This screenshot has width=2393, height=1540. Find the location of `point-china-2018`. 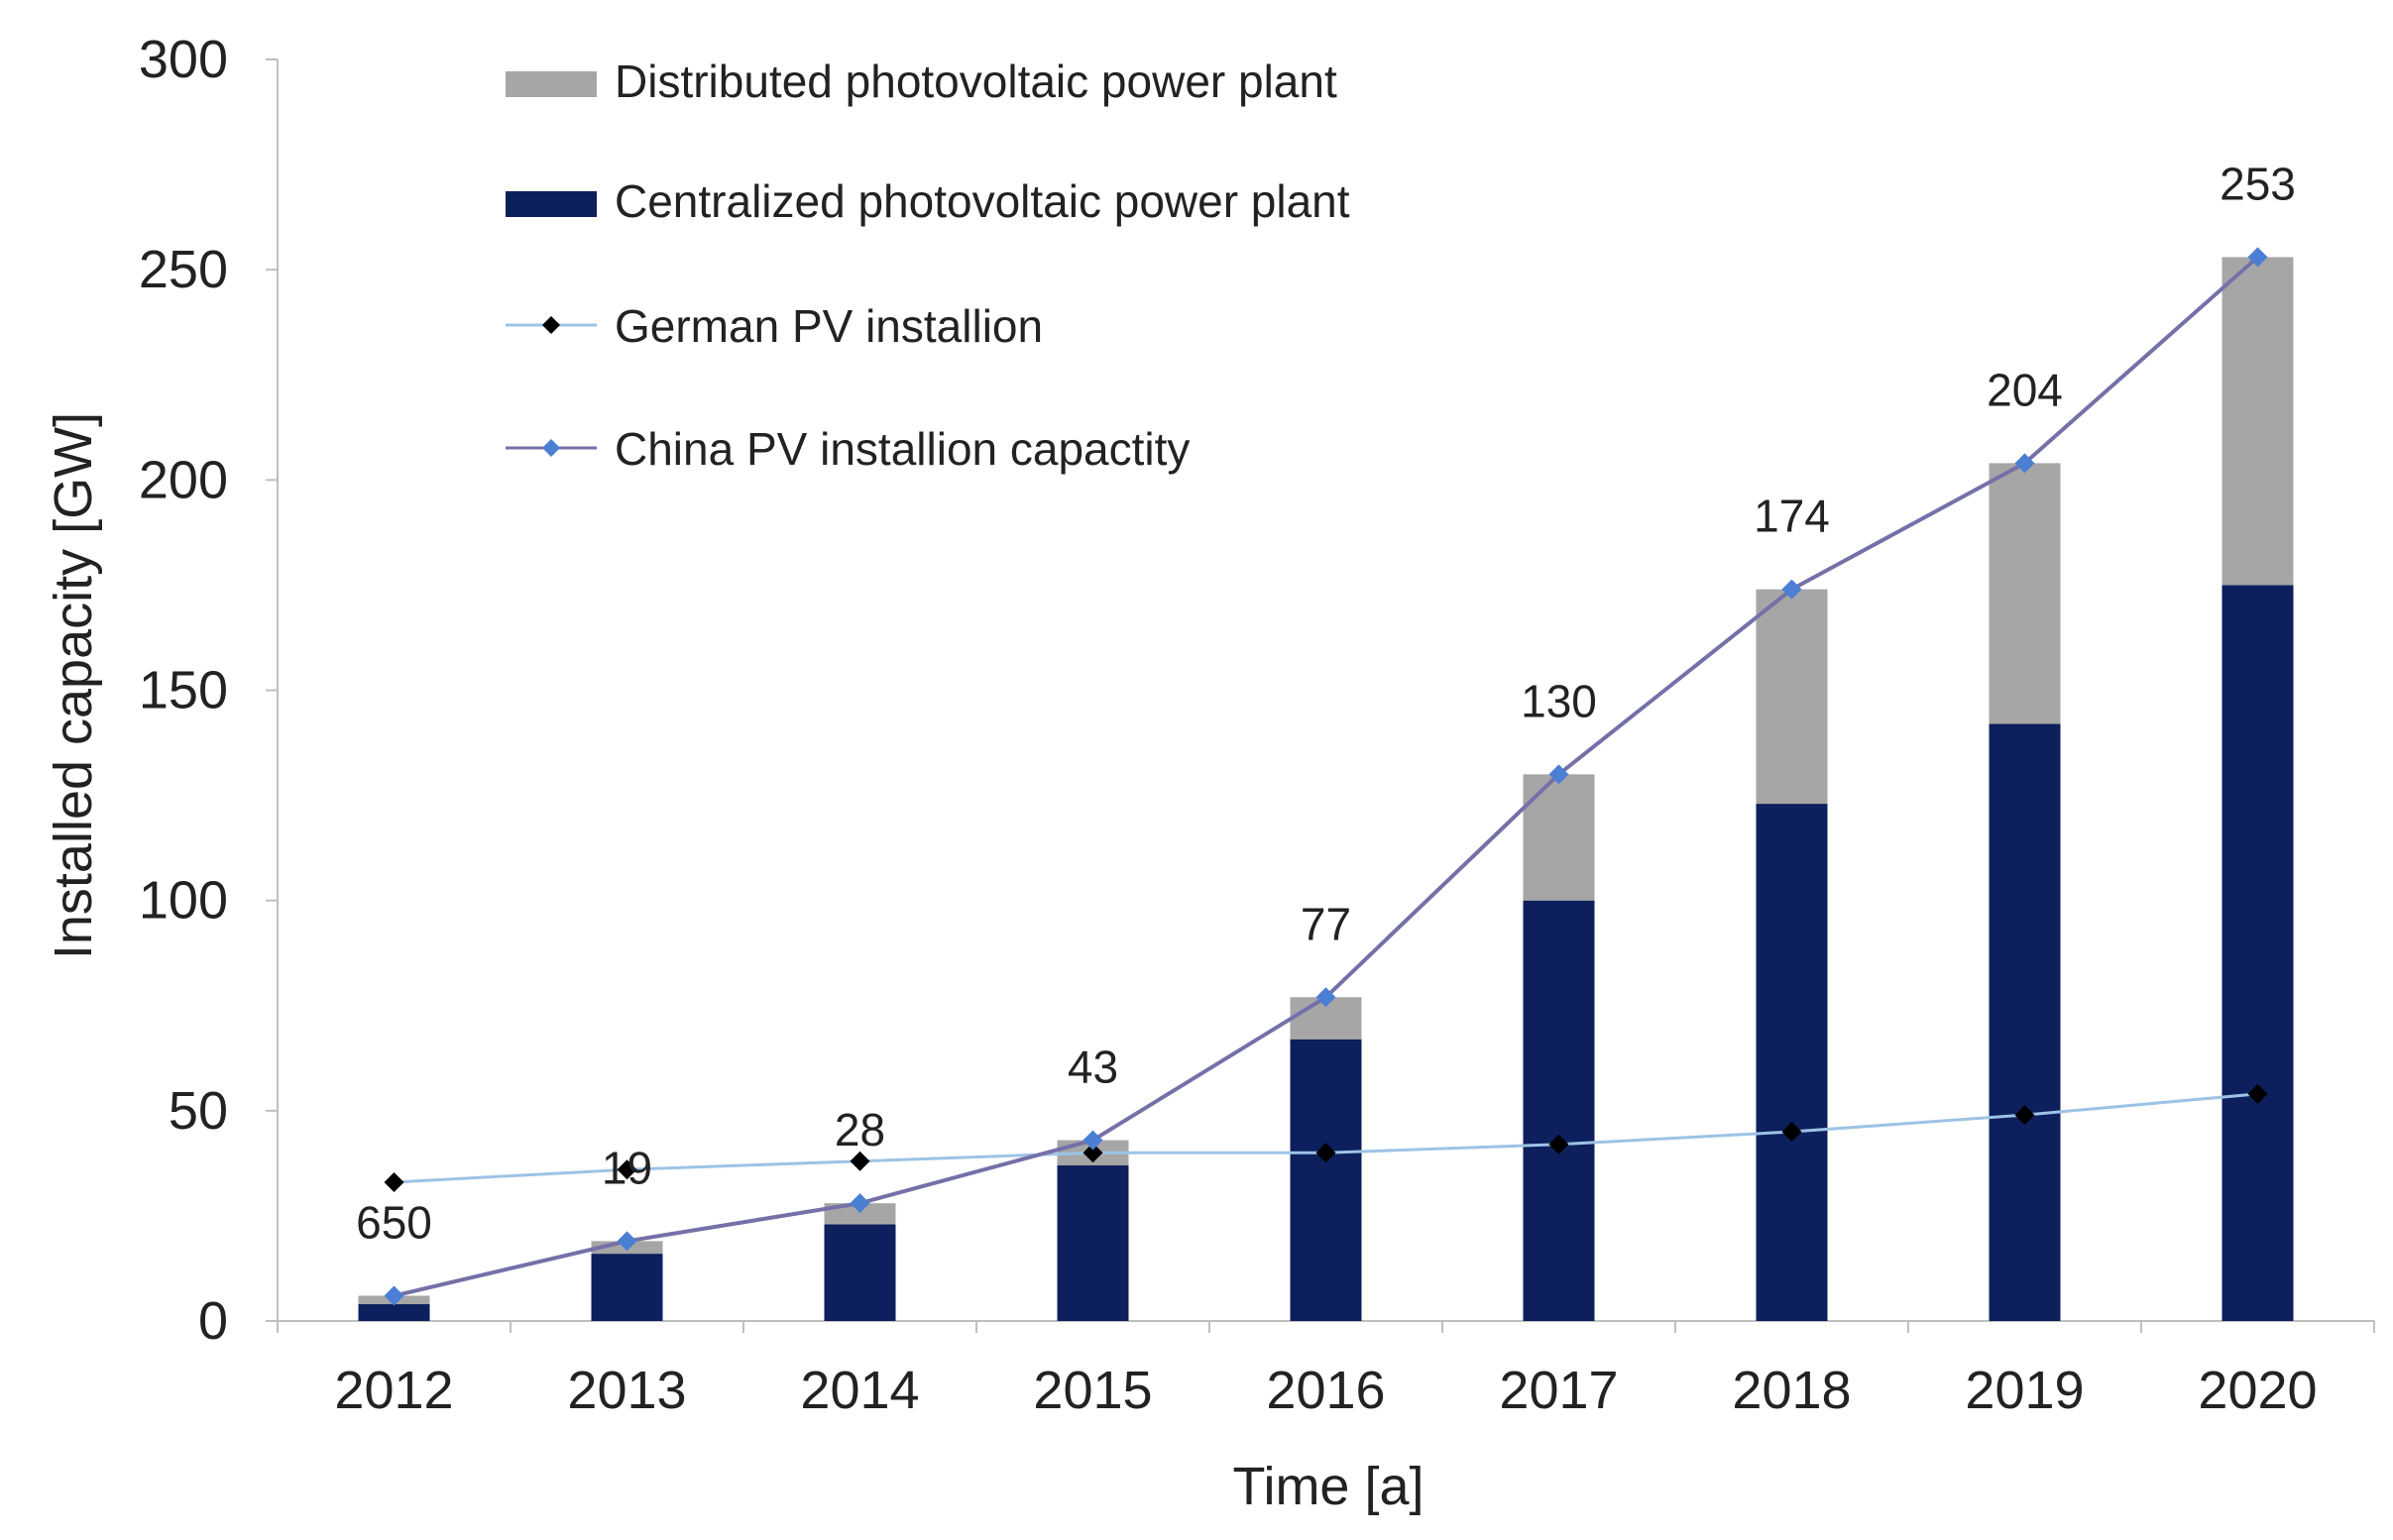

point-china-2018 is located at coordinates (1792, 589).